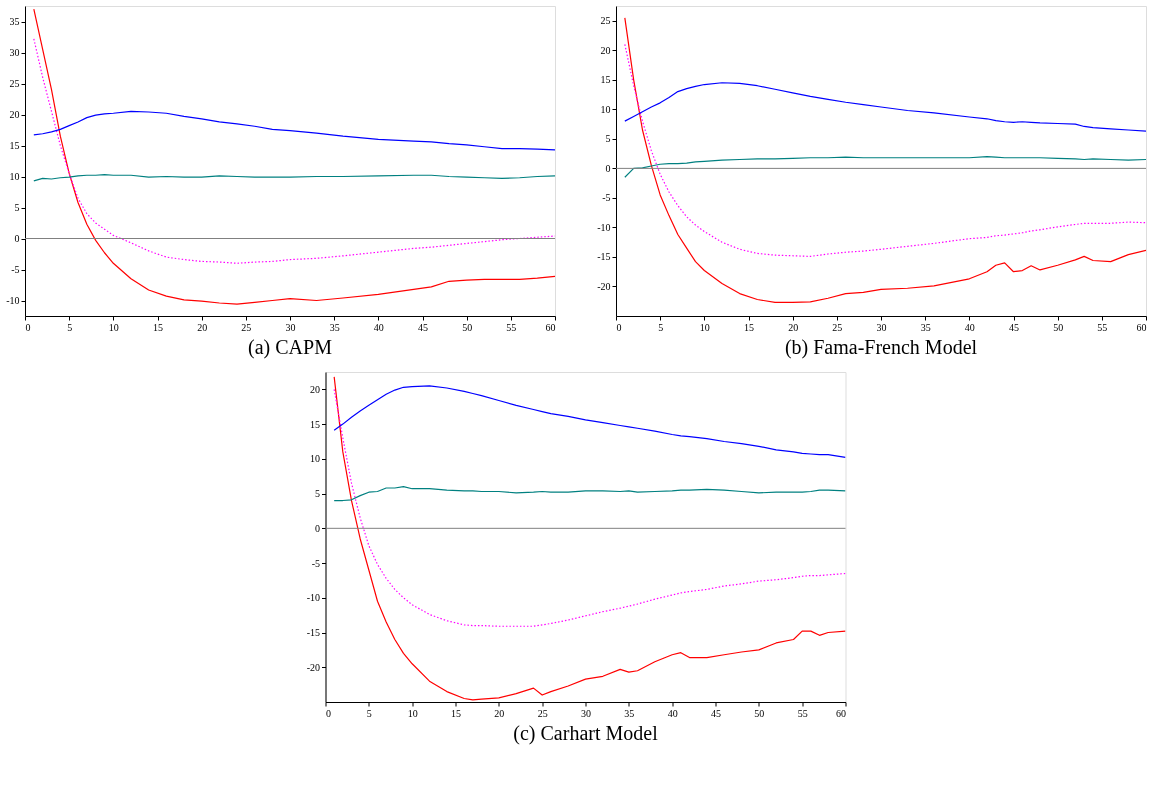 This screenshot has height=812, width=1158. What do you see at coordinates (290, 347) in the screenshot?
I see `text: (a) CAPM` at bounding box center [290, 347].